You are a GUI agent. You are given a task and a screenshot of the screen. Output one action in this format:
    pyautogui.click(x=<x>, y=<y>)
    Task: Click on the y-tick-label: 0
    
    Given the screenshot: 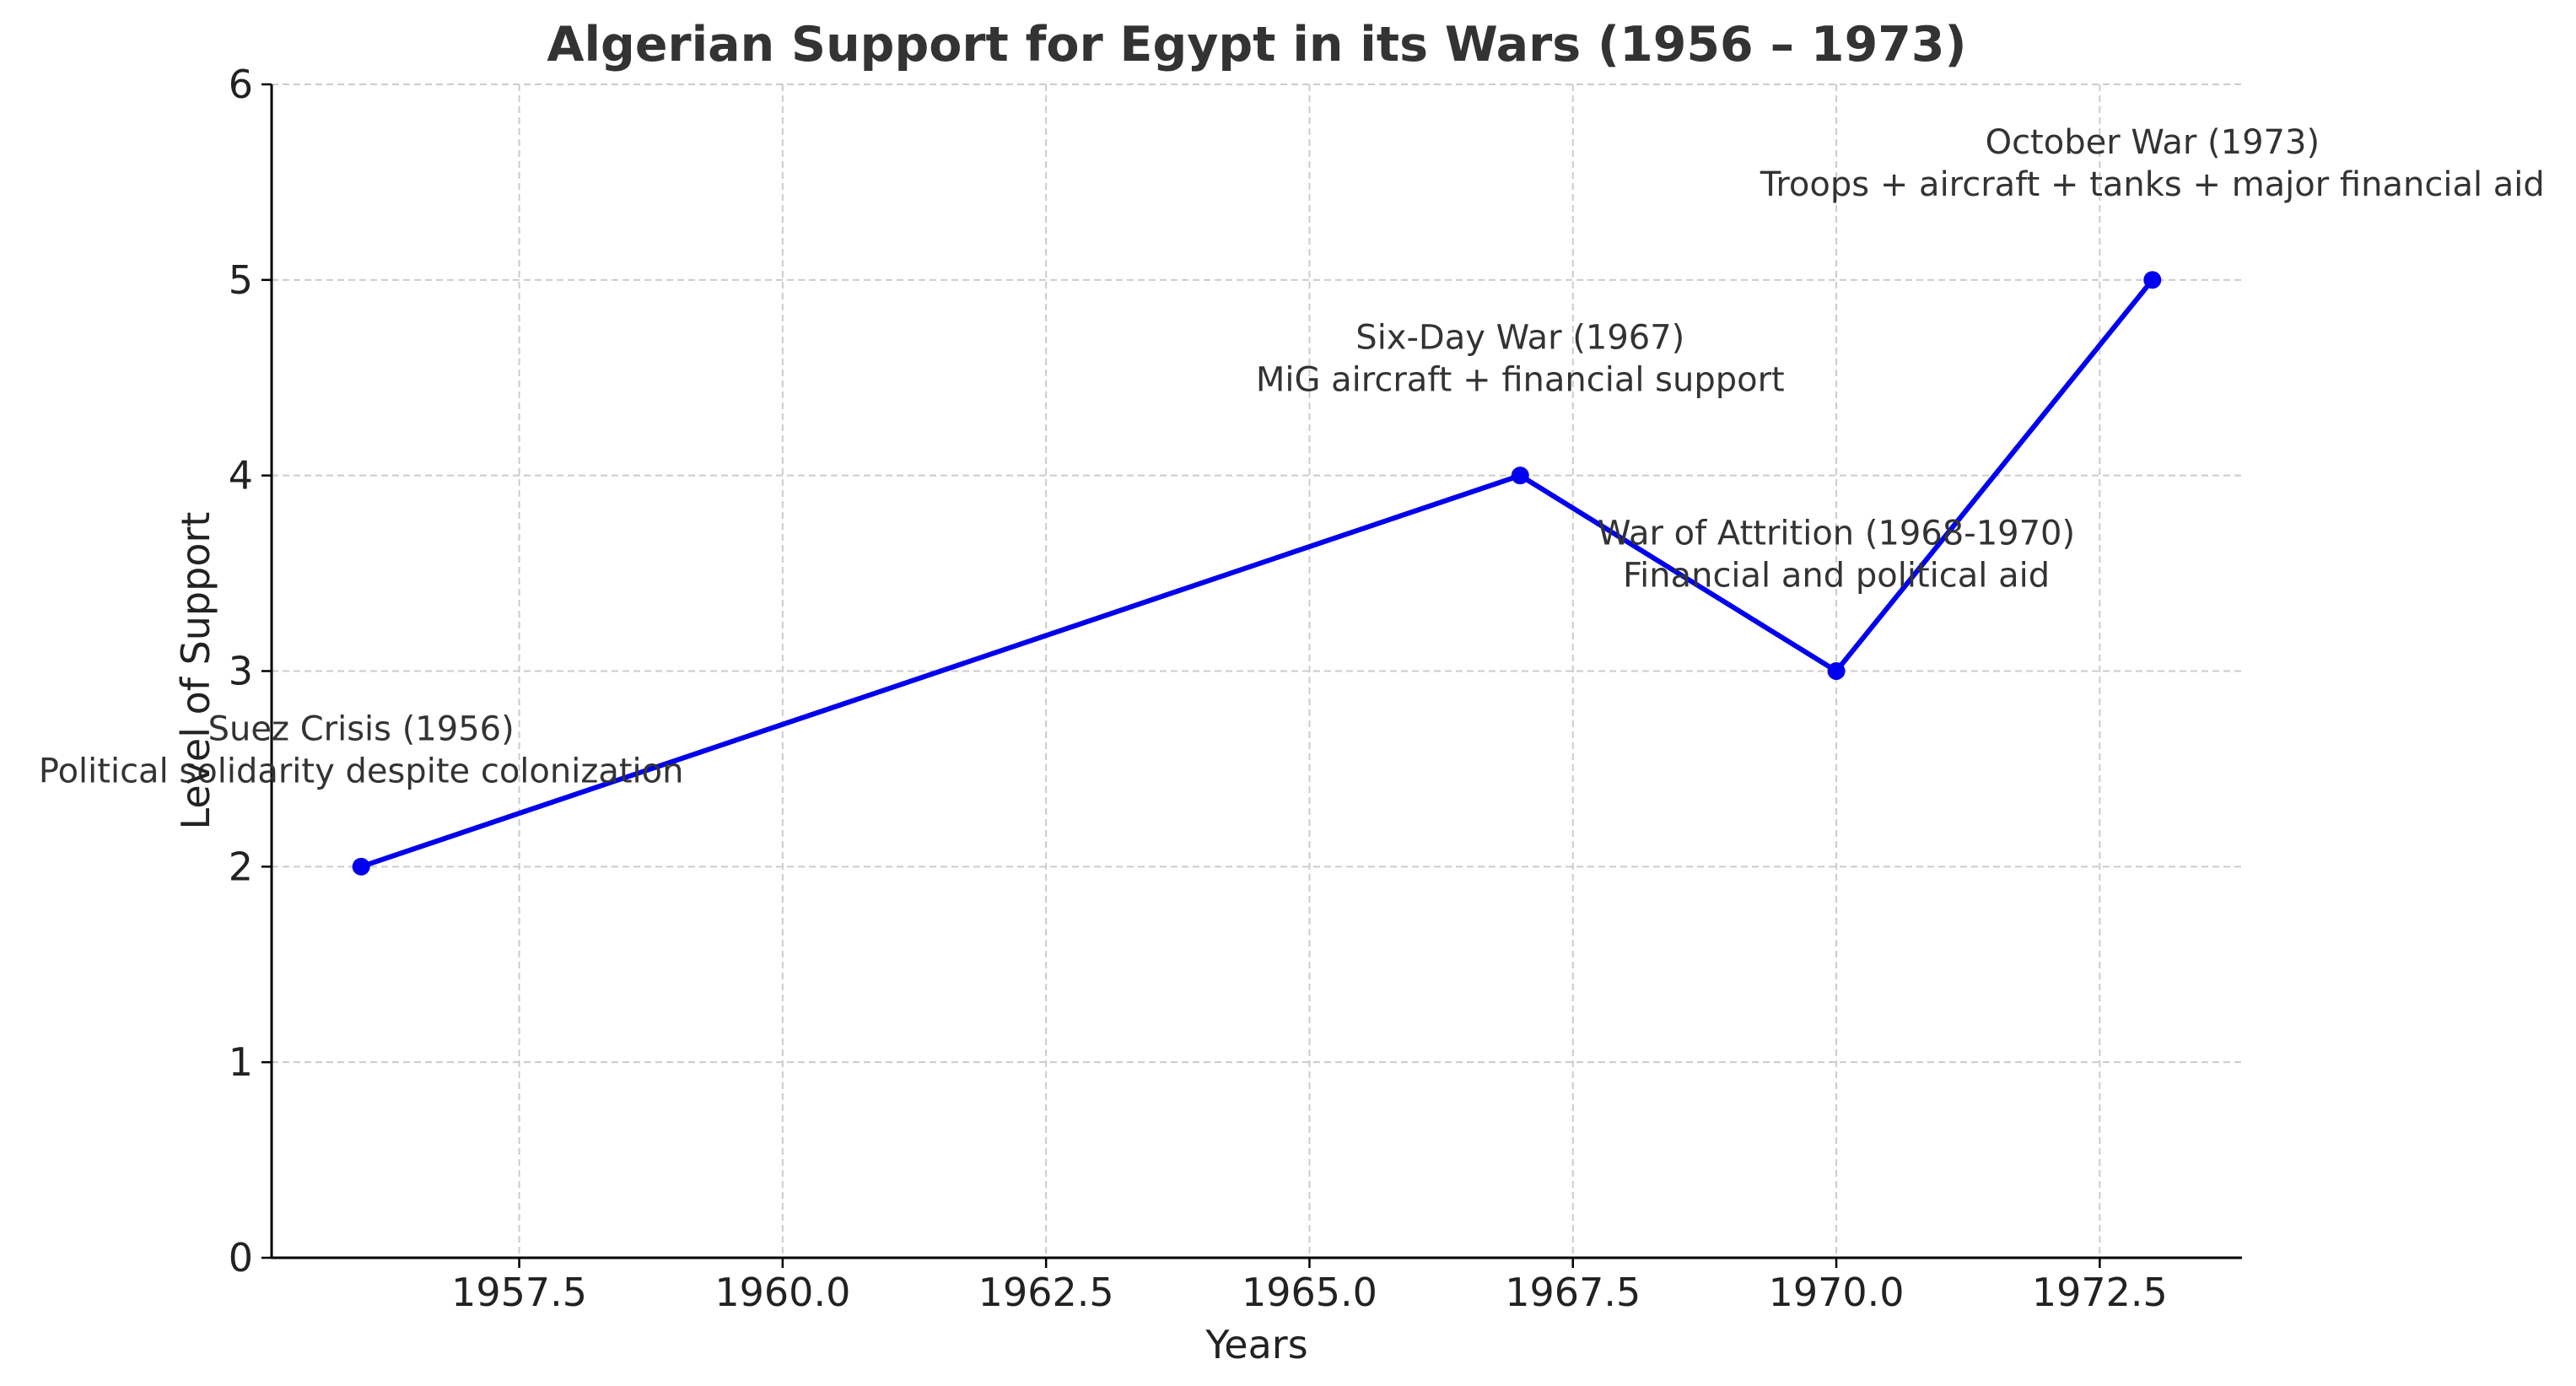 What is the action you would take?
    pyautogui.click(x=241, y=1258)
    